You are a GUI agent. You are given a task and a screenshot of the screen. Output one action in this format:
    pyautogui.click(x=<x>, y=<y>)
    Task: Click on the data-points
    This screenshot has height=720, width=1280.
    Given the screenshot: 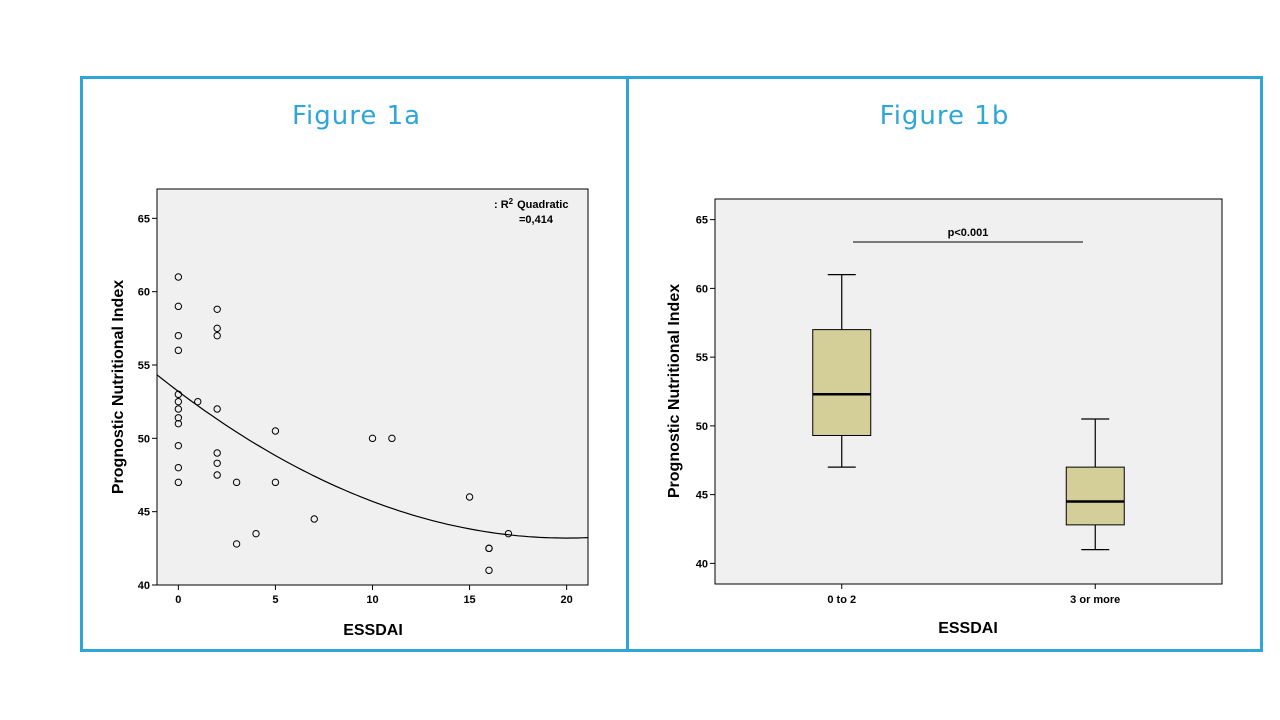 What is the action you would take?
    pyautogui.click(x=343, y=424)
    